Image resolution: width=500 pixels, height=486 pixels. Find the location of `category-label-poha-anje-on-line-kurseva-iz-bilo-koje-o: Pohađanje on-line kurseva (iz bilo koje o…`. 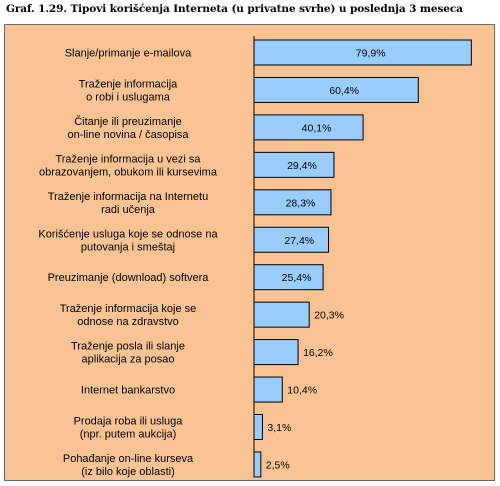

category-label-poha-anje-on-line-kurseva-iz-bilo-koje-o: Pohađanje on-line kurseva (iz bilo koje o… is located at coordinates (128, 465).